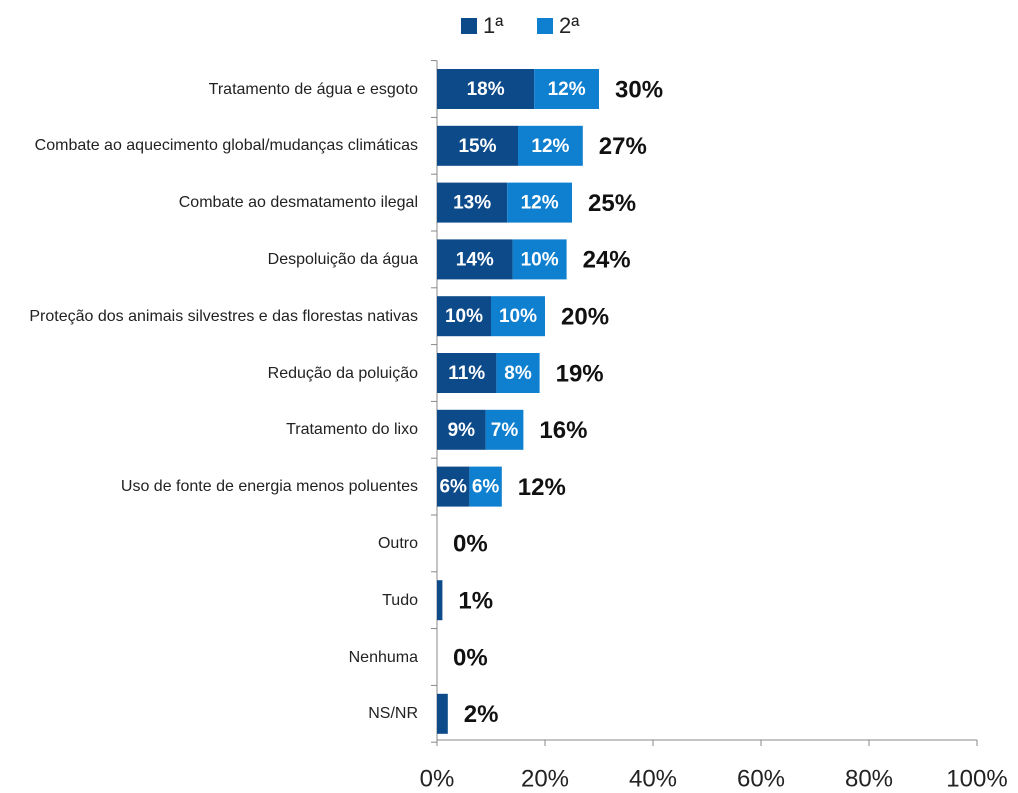 This screenshot has height=793, width=1018. What do you see at coordinates (869, 778) in the screenshot?
I see `x-tick-label: 80%` at bounding box center [869, 778].